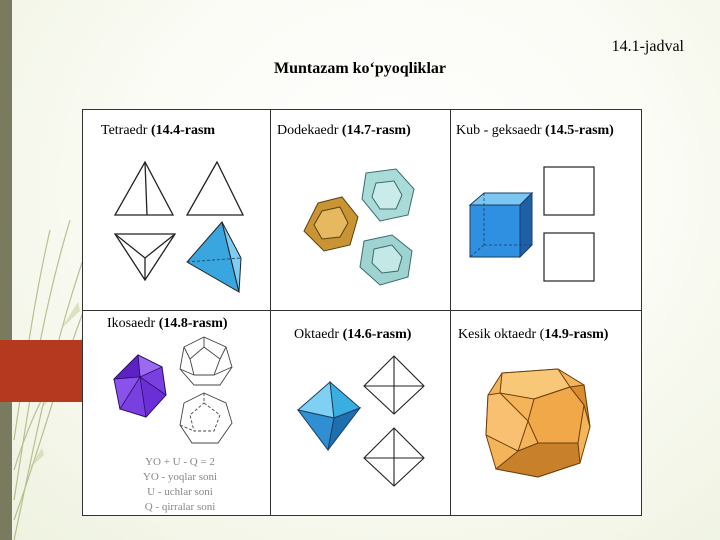 This screenshot has height=540, width=720. What do you see at coordinates (358, 227) in the screenshot?
I see `dodecahedron-image` at bounding box center [358, 227].